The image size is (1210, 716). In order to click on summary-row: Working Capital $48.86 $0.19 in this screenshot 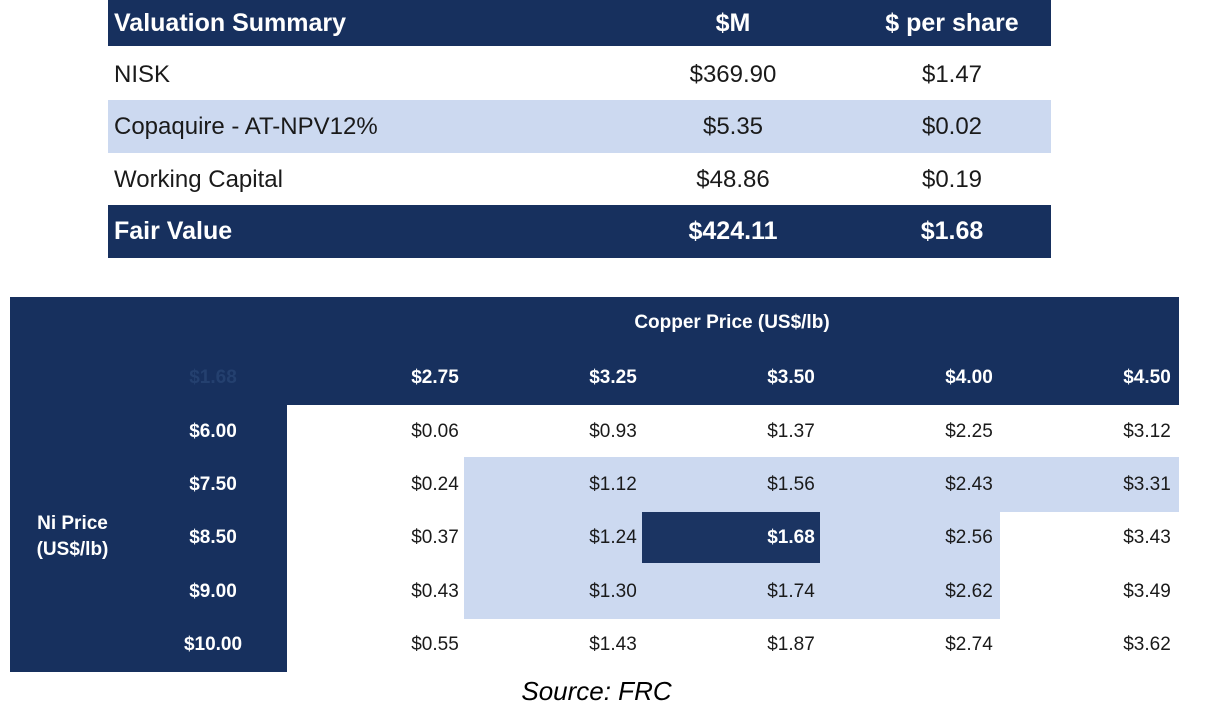, I will do `click(579, 179)`.